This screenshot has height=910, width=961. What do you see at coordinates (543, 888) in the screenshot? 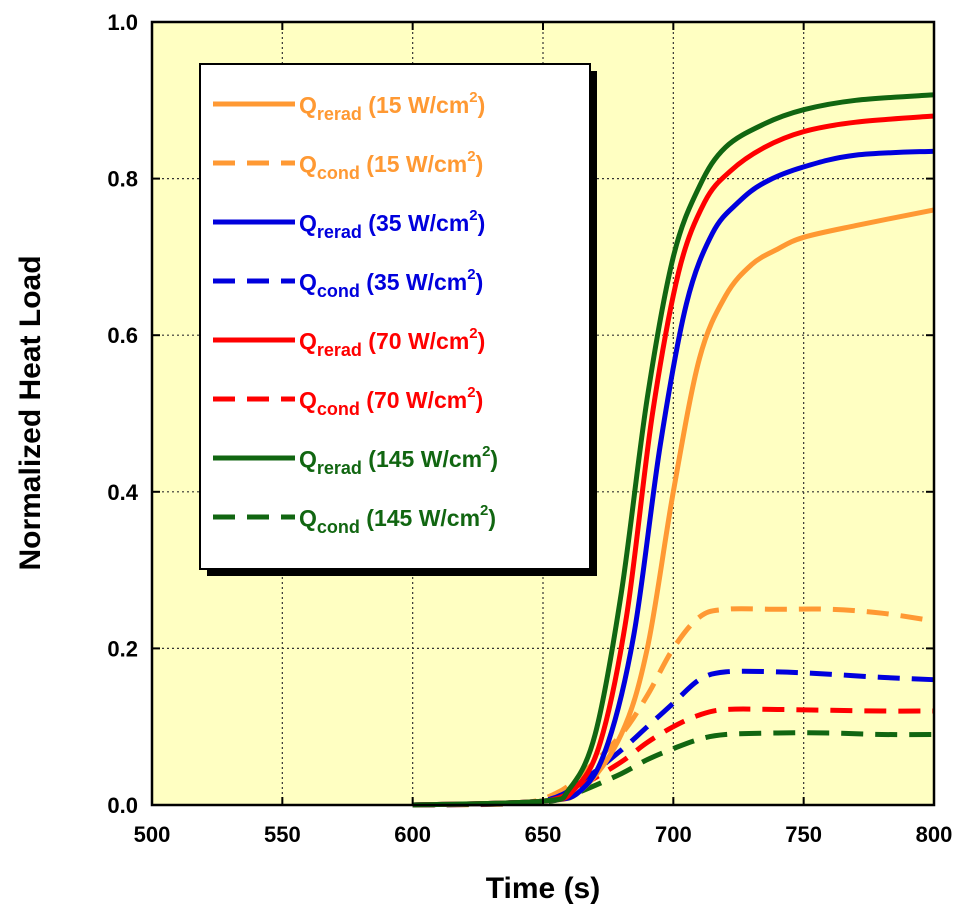
I see `x-axis-title: Time (s)` at bounding box center [543, 888].